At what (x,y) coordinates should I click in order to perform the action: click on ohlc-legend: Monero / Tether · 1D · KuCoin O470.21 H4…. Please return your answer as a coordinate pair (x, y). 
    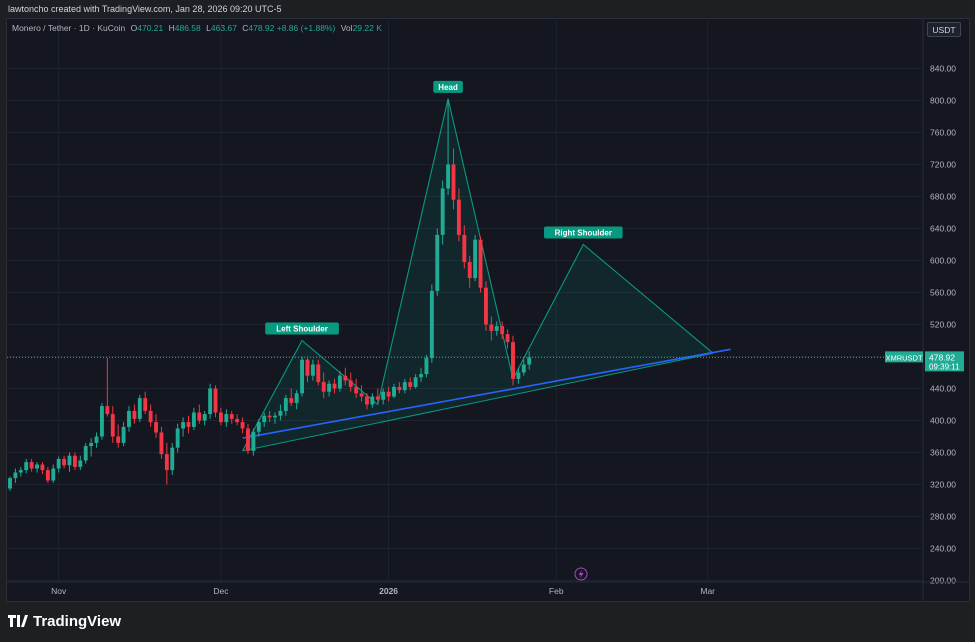
    Looking at the image, I should click on (197, 28).